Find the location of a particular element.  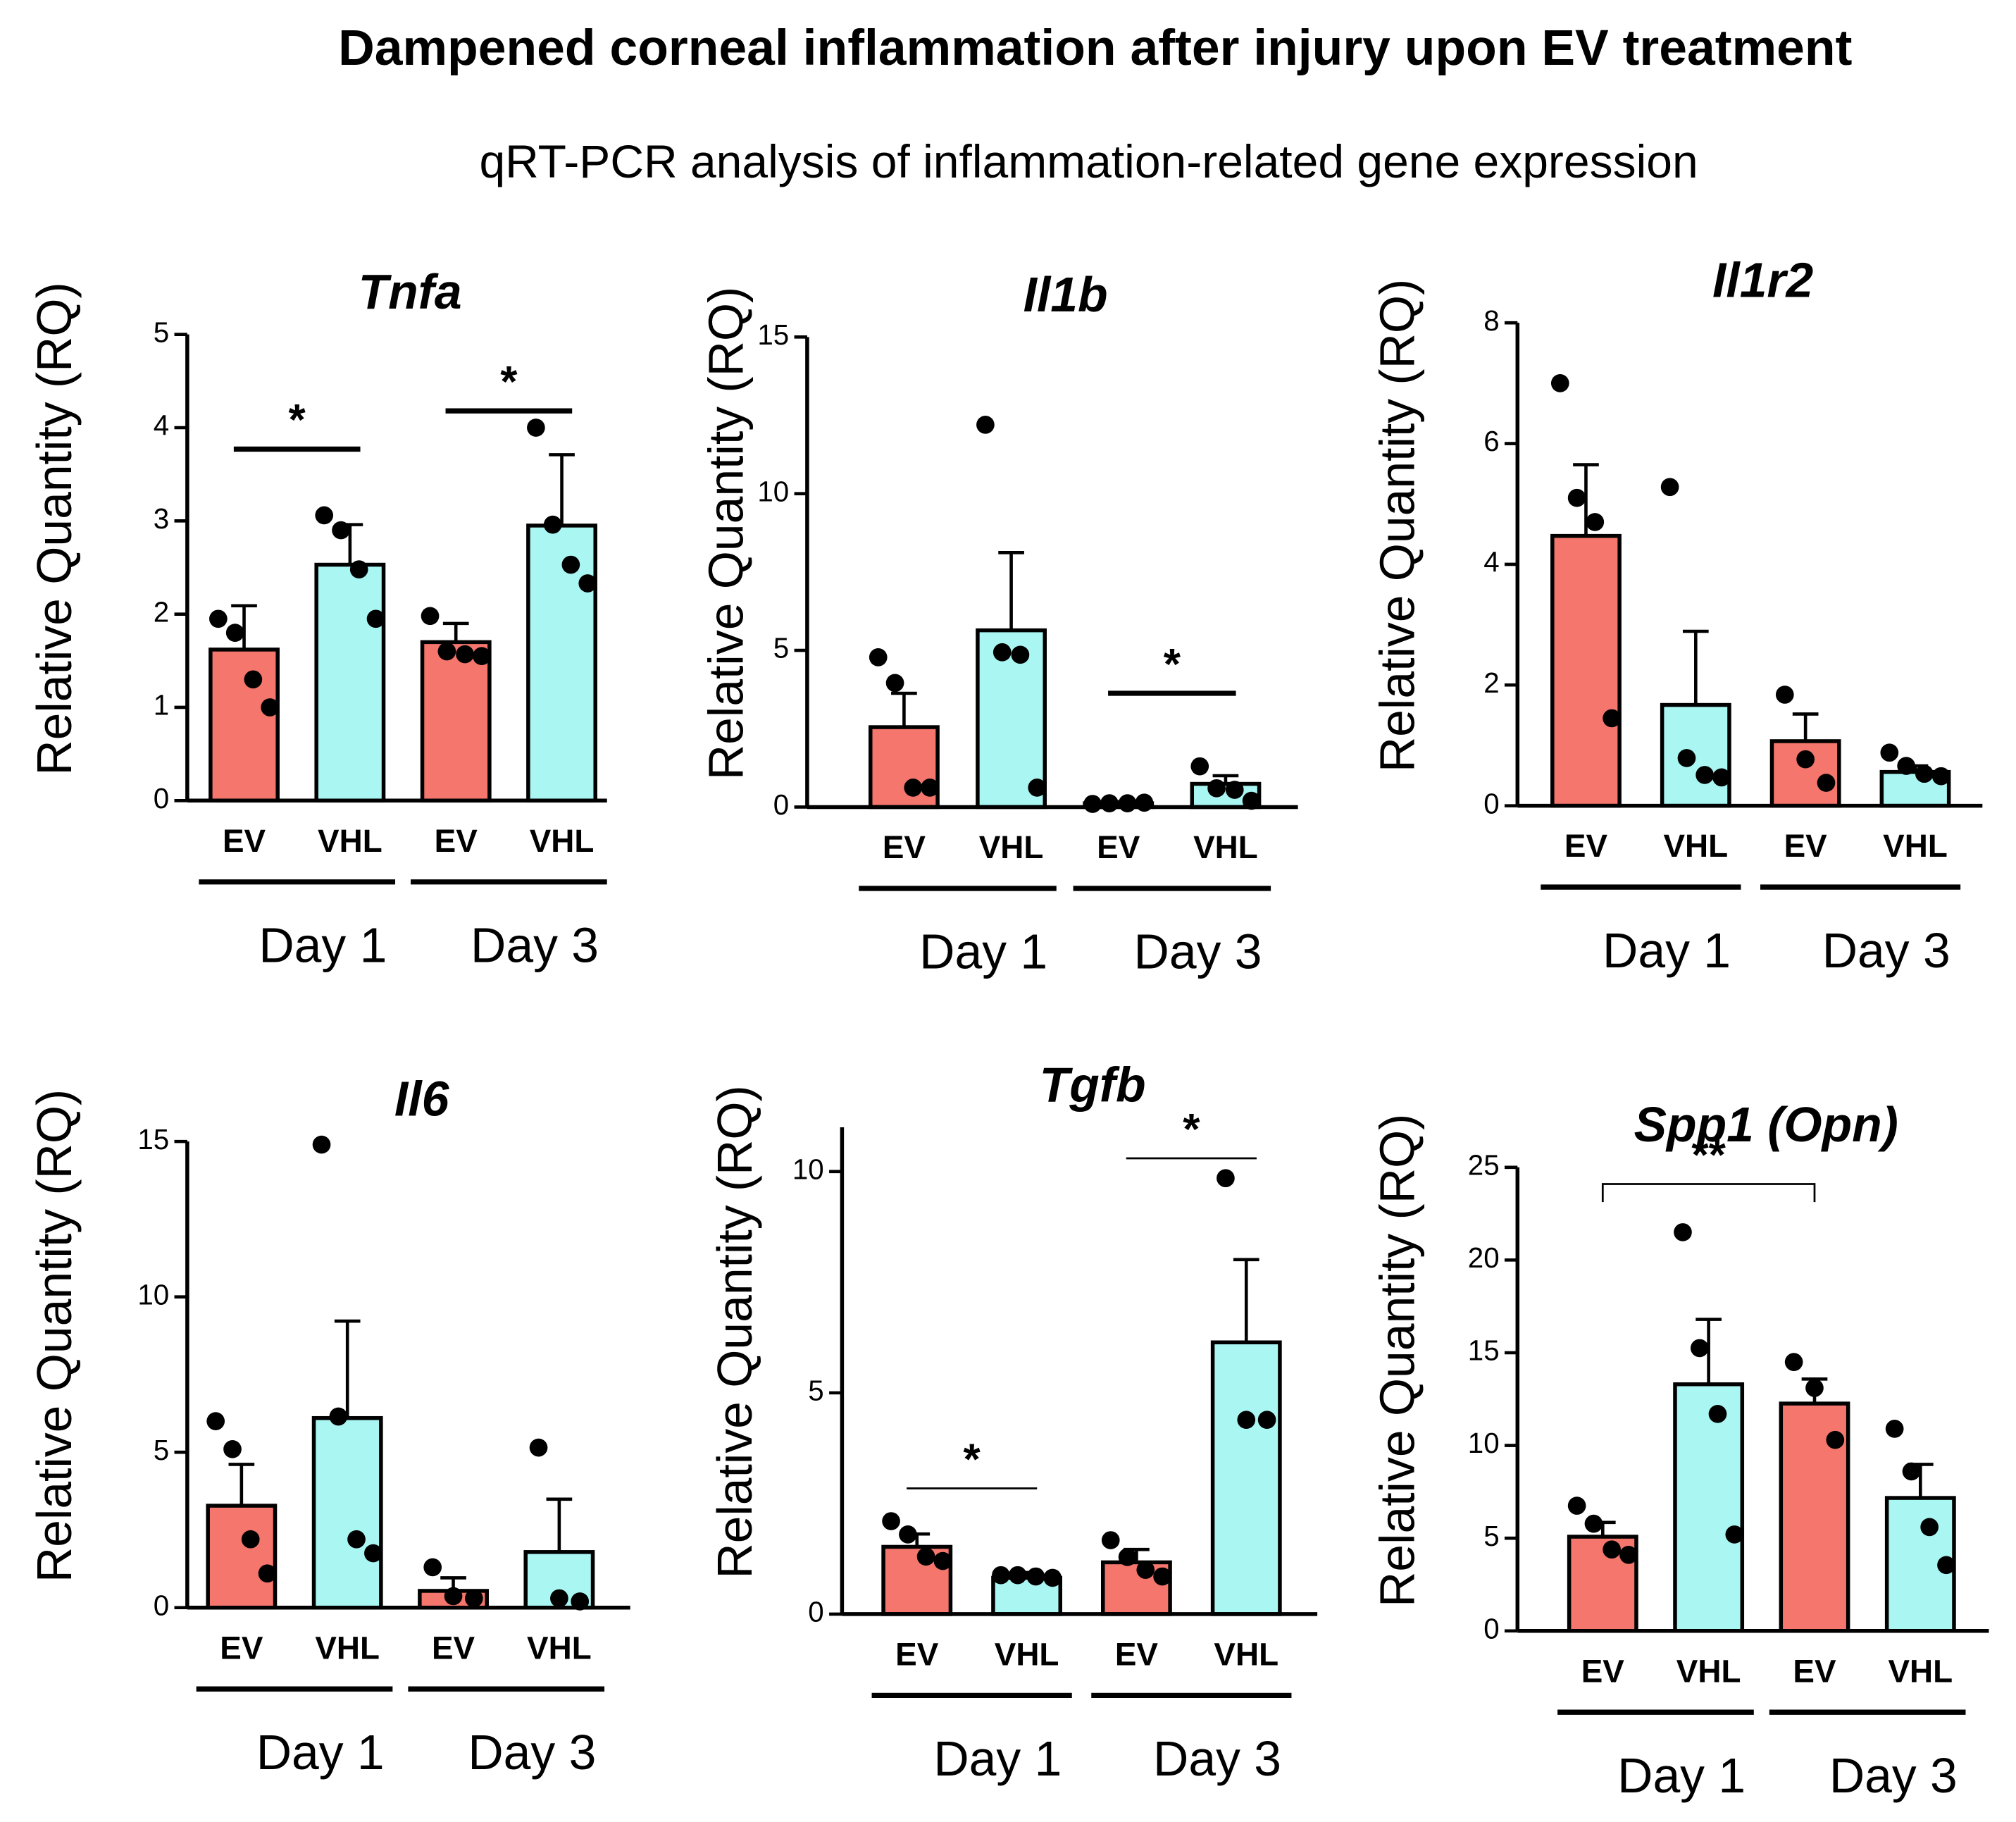

significance-label: ** is located at coordinates (1708, 1155).